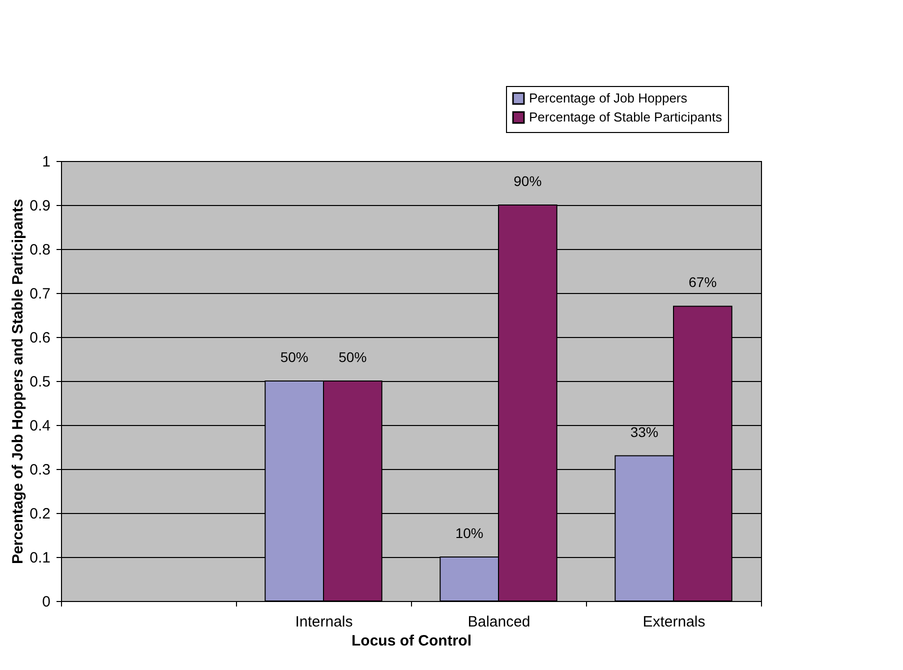 This screenshot has width=903, height=670. Describe the element at coordinates (702, 282) in the screenshot. I see `data-label: 67%` at that location.